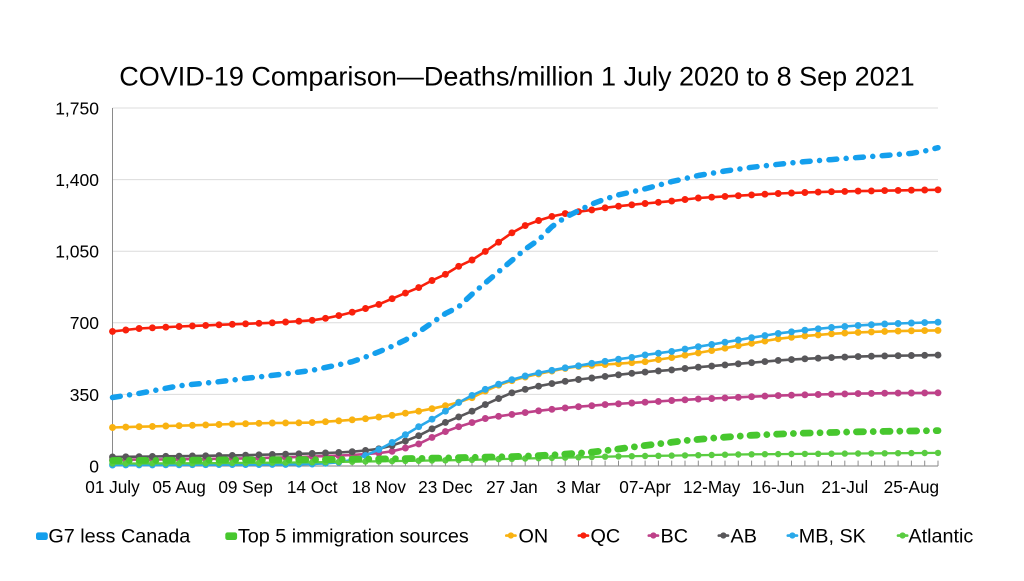  What do you see at coordinates (512, 487) in the screenshot?
I see `svg-text: 27 Jan` at bounding box center [512, 487].